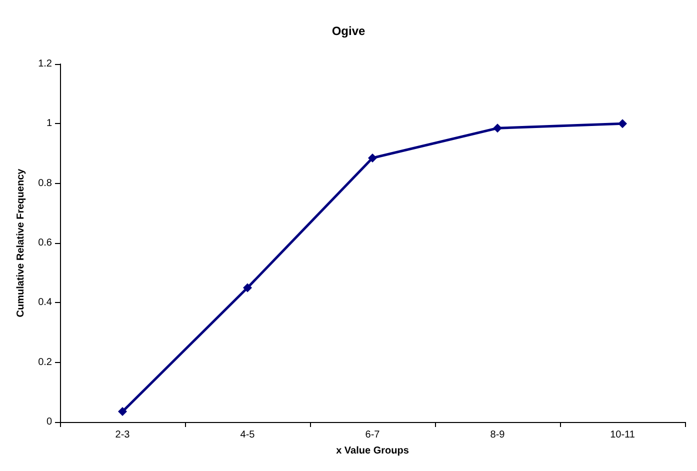 The image size is (697, 471). Describe the element at coordinates (49, 422) in the screenshot. I see `y-tick-label: 0` at that location.